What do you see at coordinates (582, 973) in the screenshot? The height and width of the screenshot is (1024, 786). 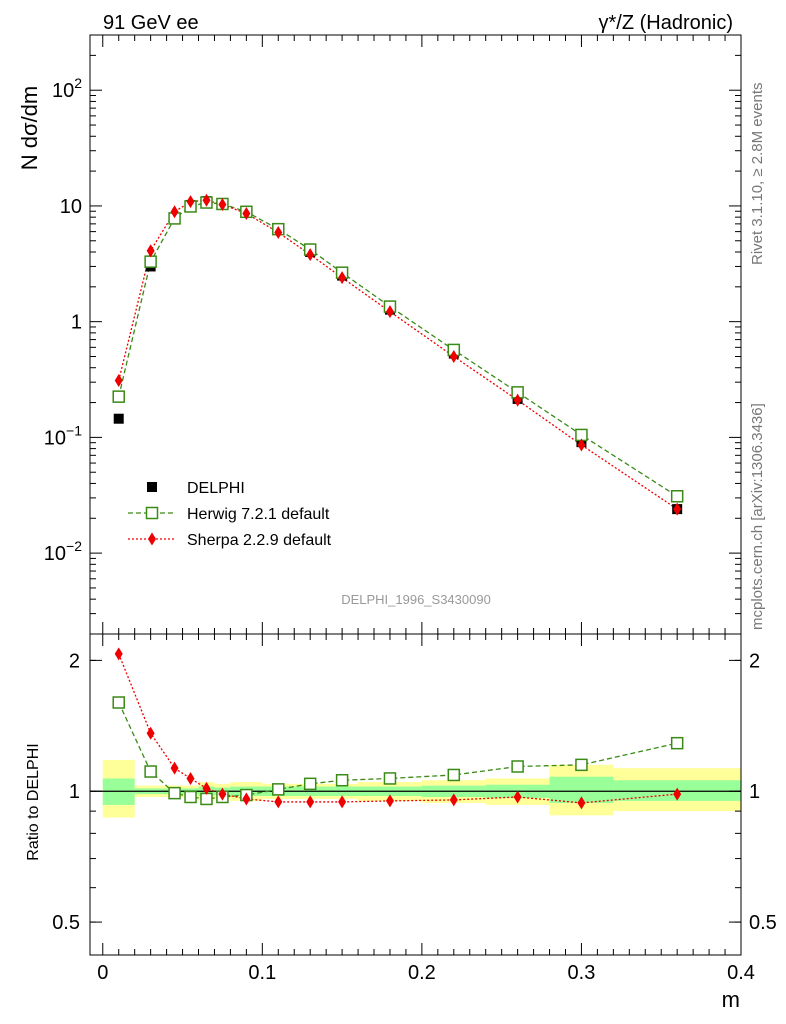 I see `xtick-label: 0.3` at bounding box center [582, 973].